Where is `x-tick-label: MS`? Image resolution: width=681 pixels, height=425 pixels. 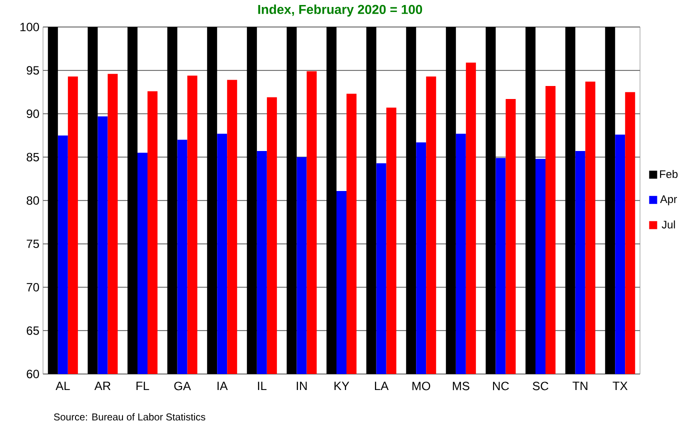 x-tick-label: MS is located at coordinates (461, 386).